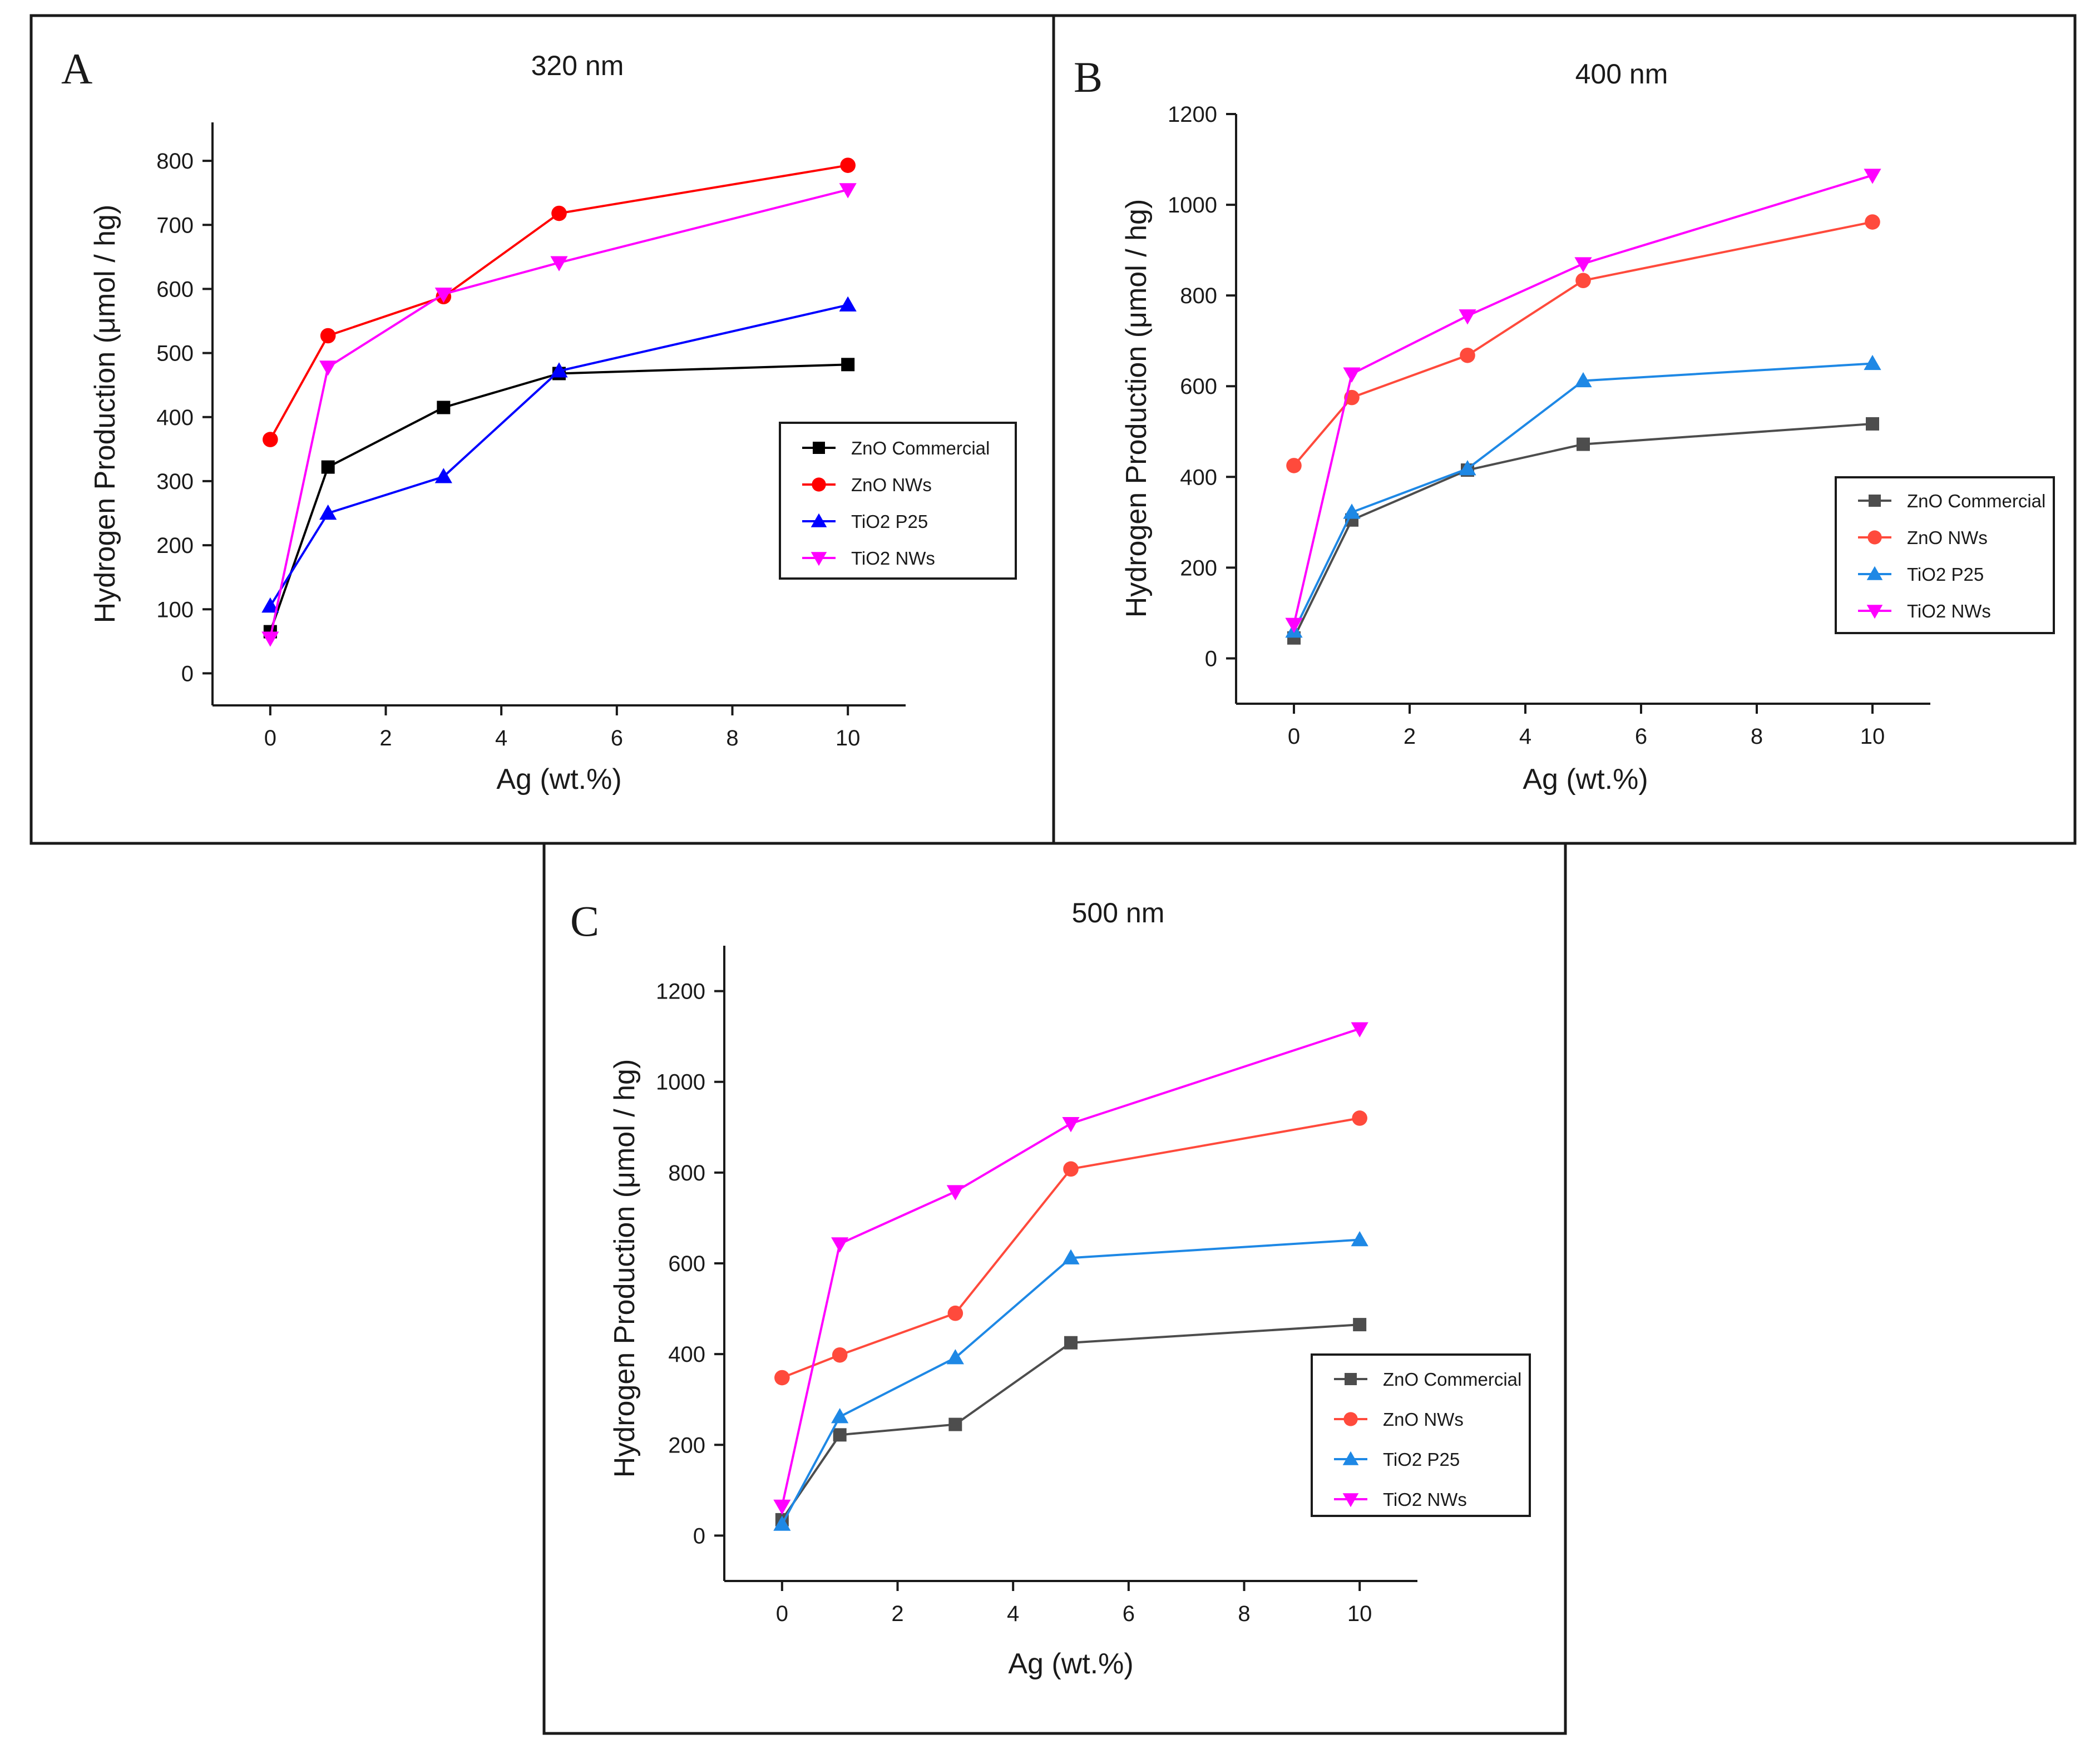  I want to click on panel-c-x-axis-label: Ag (wt.%), so click(1070, 1664).